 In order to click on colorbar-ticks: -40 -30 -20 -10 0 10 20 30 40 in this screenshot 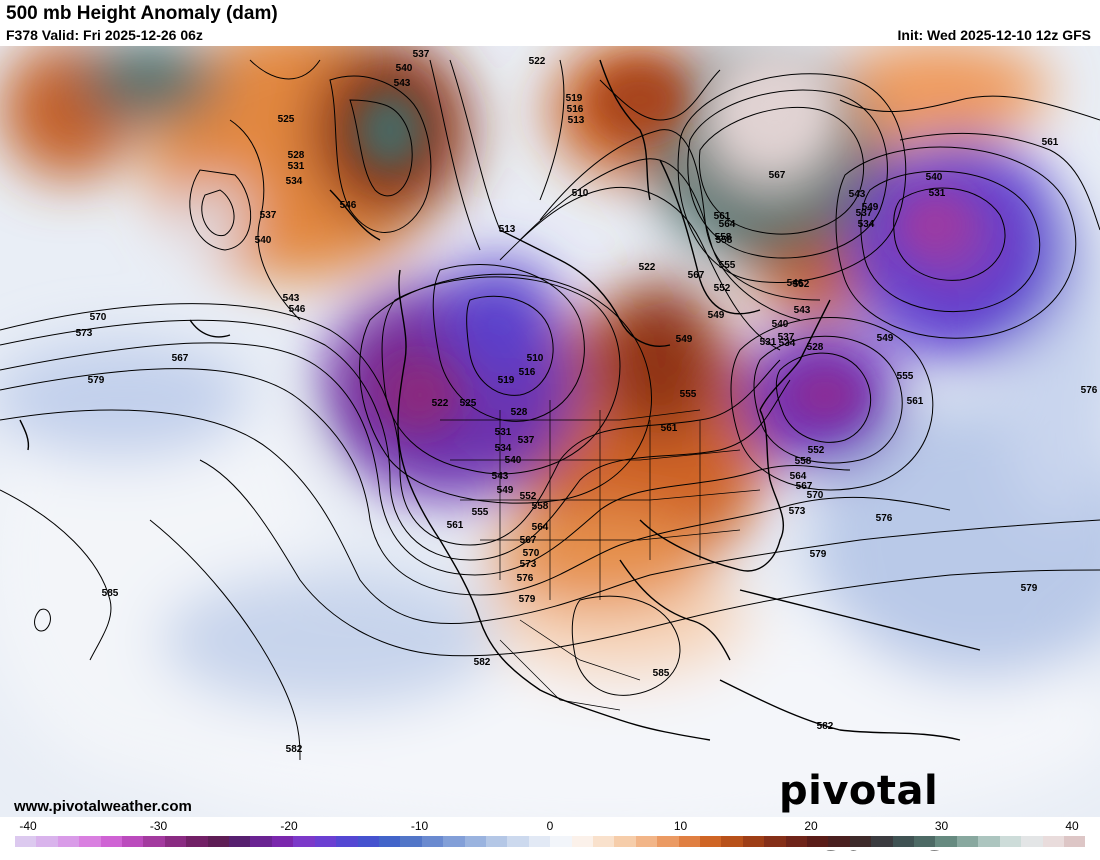, I will do `click(550, 826)`.